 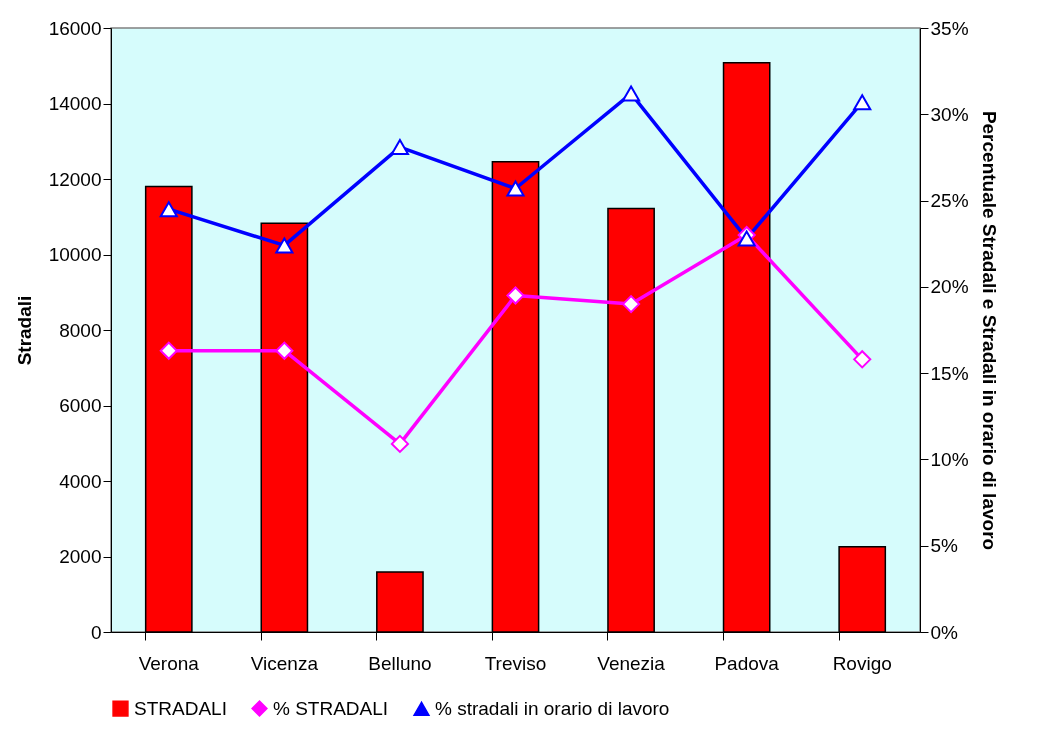 What do you see at coordinates (80, 405) in the screenshot?
I see `y-tick-label: 6000` at bounding box center [80, 405].